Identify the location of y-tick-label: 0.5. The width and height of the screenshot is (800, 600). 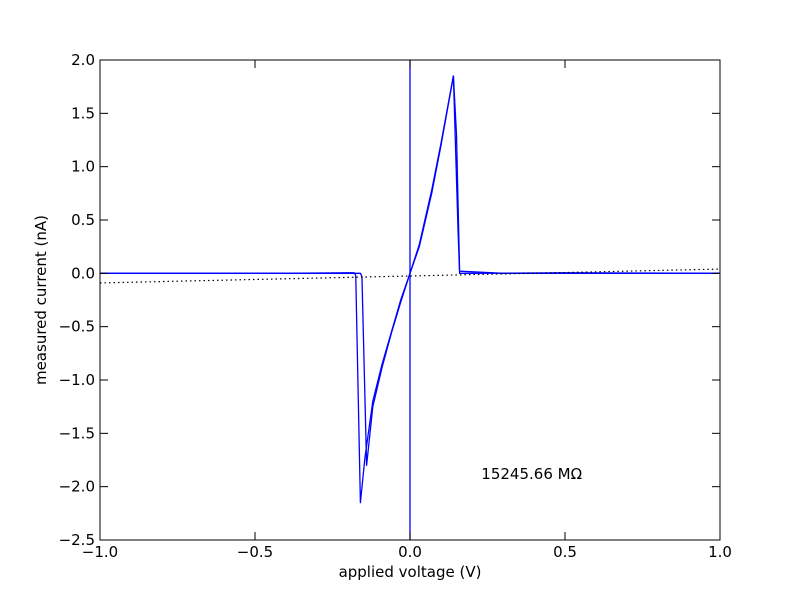
(83, 220).